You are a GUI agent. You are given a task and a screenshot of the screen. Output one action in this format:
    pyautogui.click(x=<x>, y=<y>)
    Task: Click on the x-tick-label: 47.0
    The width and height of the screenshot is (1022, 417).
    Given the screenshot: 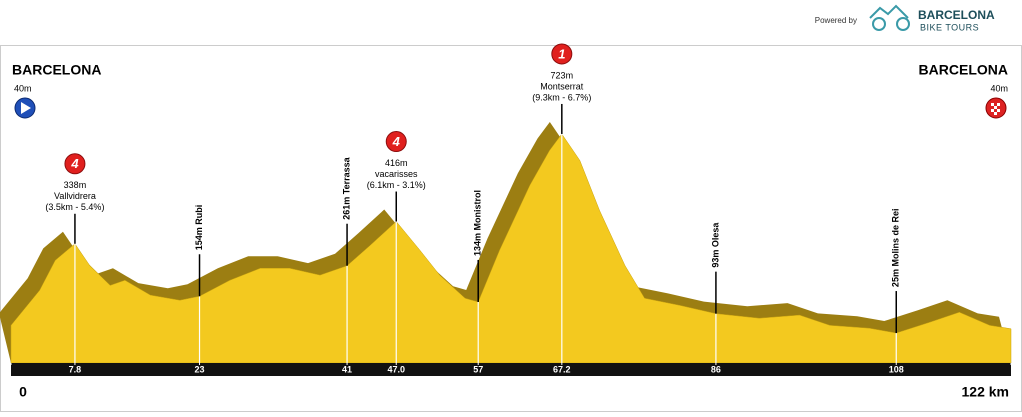 What is the action you would take?
    pyautogui.click(x=396, y=369)
    